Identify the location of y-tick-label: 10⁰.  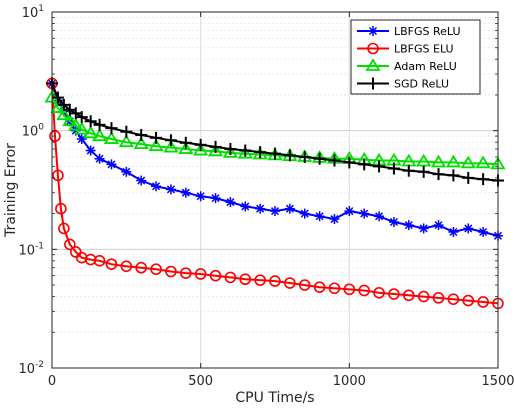
(33, 131).